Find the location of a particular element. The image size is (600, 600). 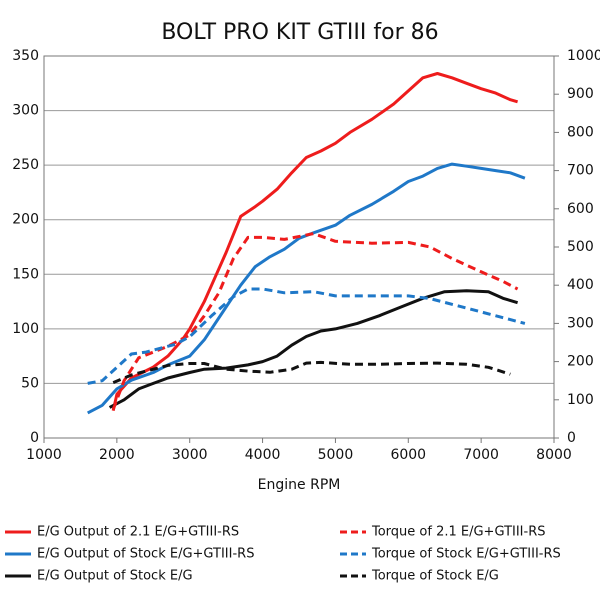

x-tick-label: 7000 is located at coordinates (481, 455).